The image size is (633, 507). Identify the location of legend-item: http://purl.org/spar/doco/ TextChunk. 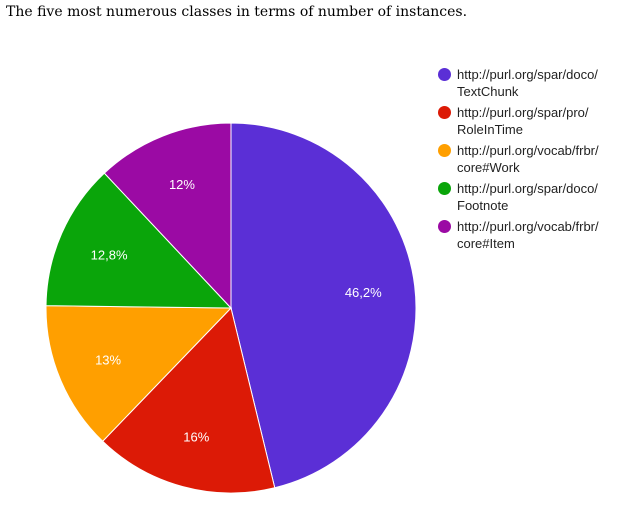
(518, 83).